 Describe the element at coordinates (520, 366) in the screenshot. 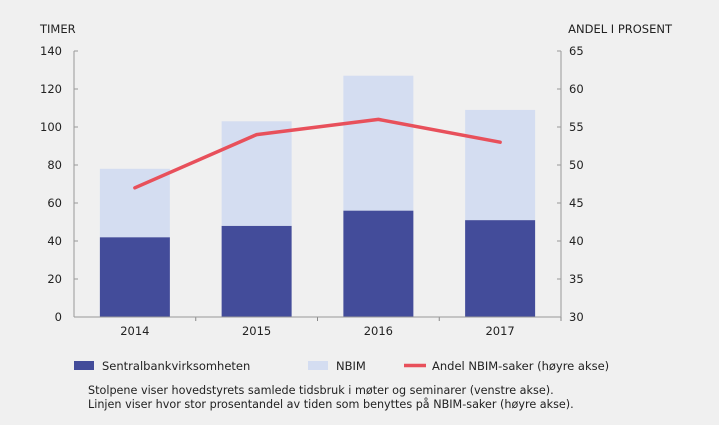

I see `legend-label: Andel NBIM-saker (høyre akse)` at that location.